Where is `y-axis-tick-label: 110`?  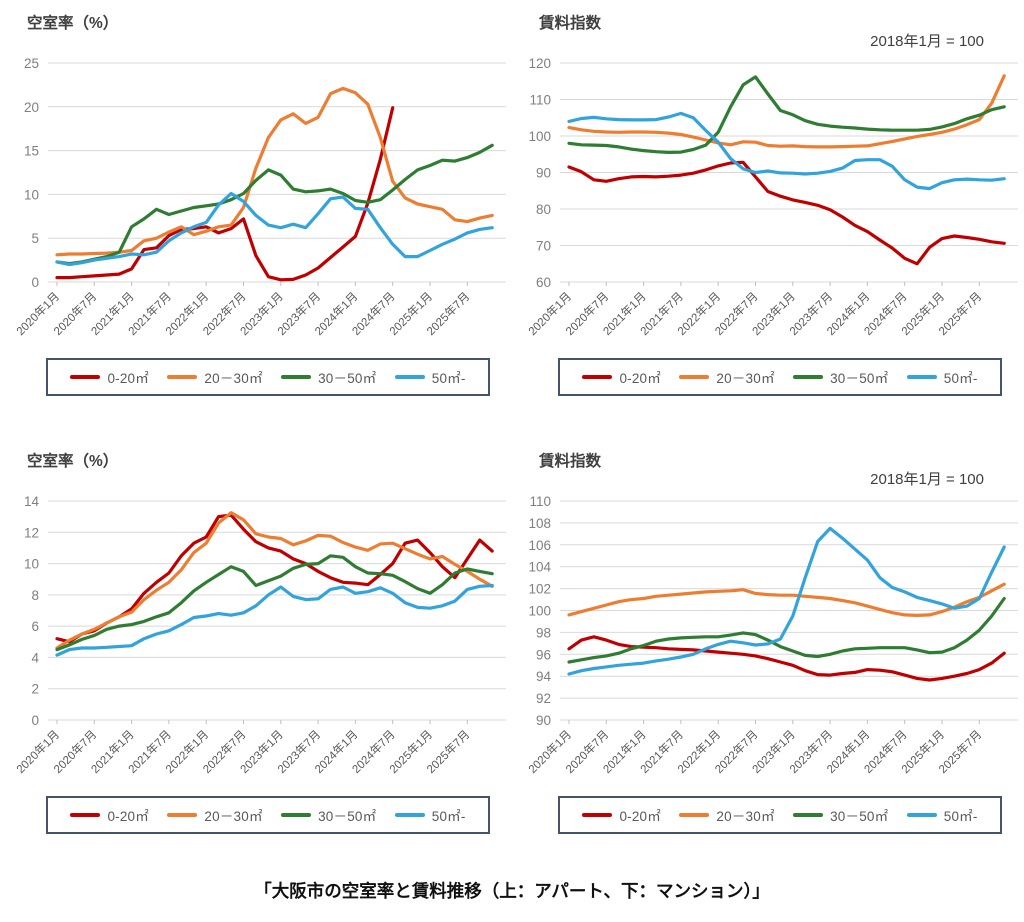 y-axis-tick-label: 110 is located at coordinates (540, 100).